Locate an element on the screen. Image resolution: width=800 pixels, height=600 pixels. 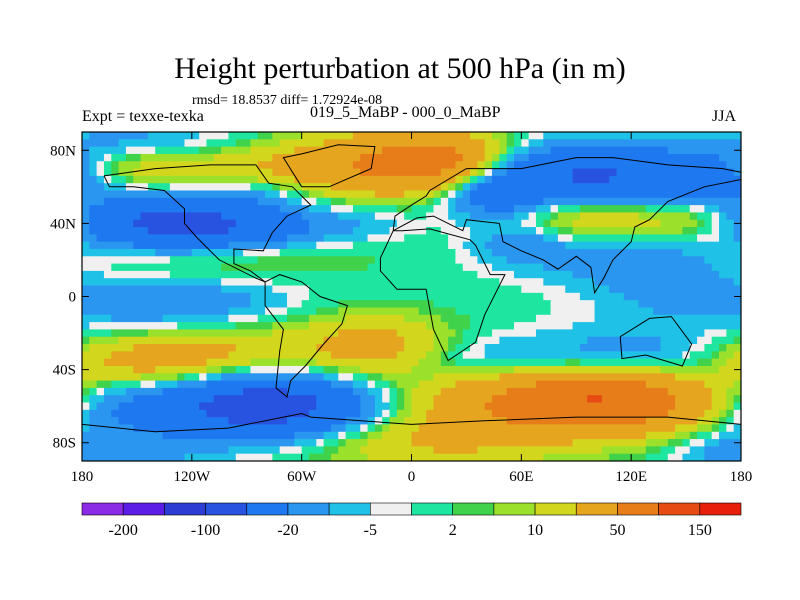
colorbar-label: 50 is located at coordinates (617, 530).